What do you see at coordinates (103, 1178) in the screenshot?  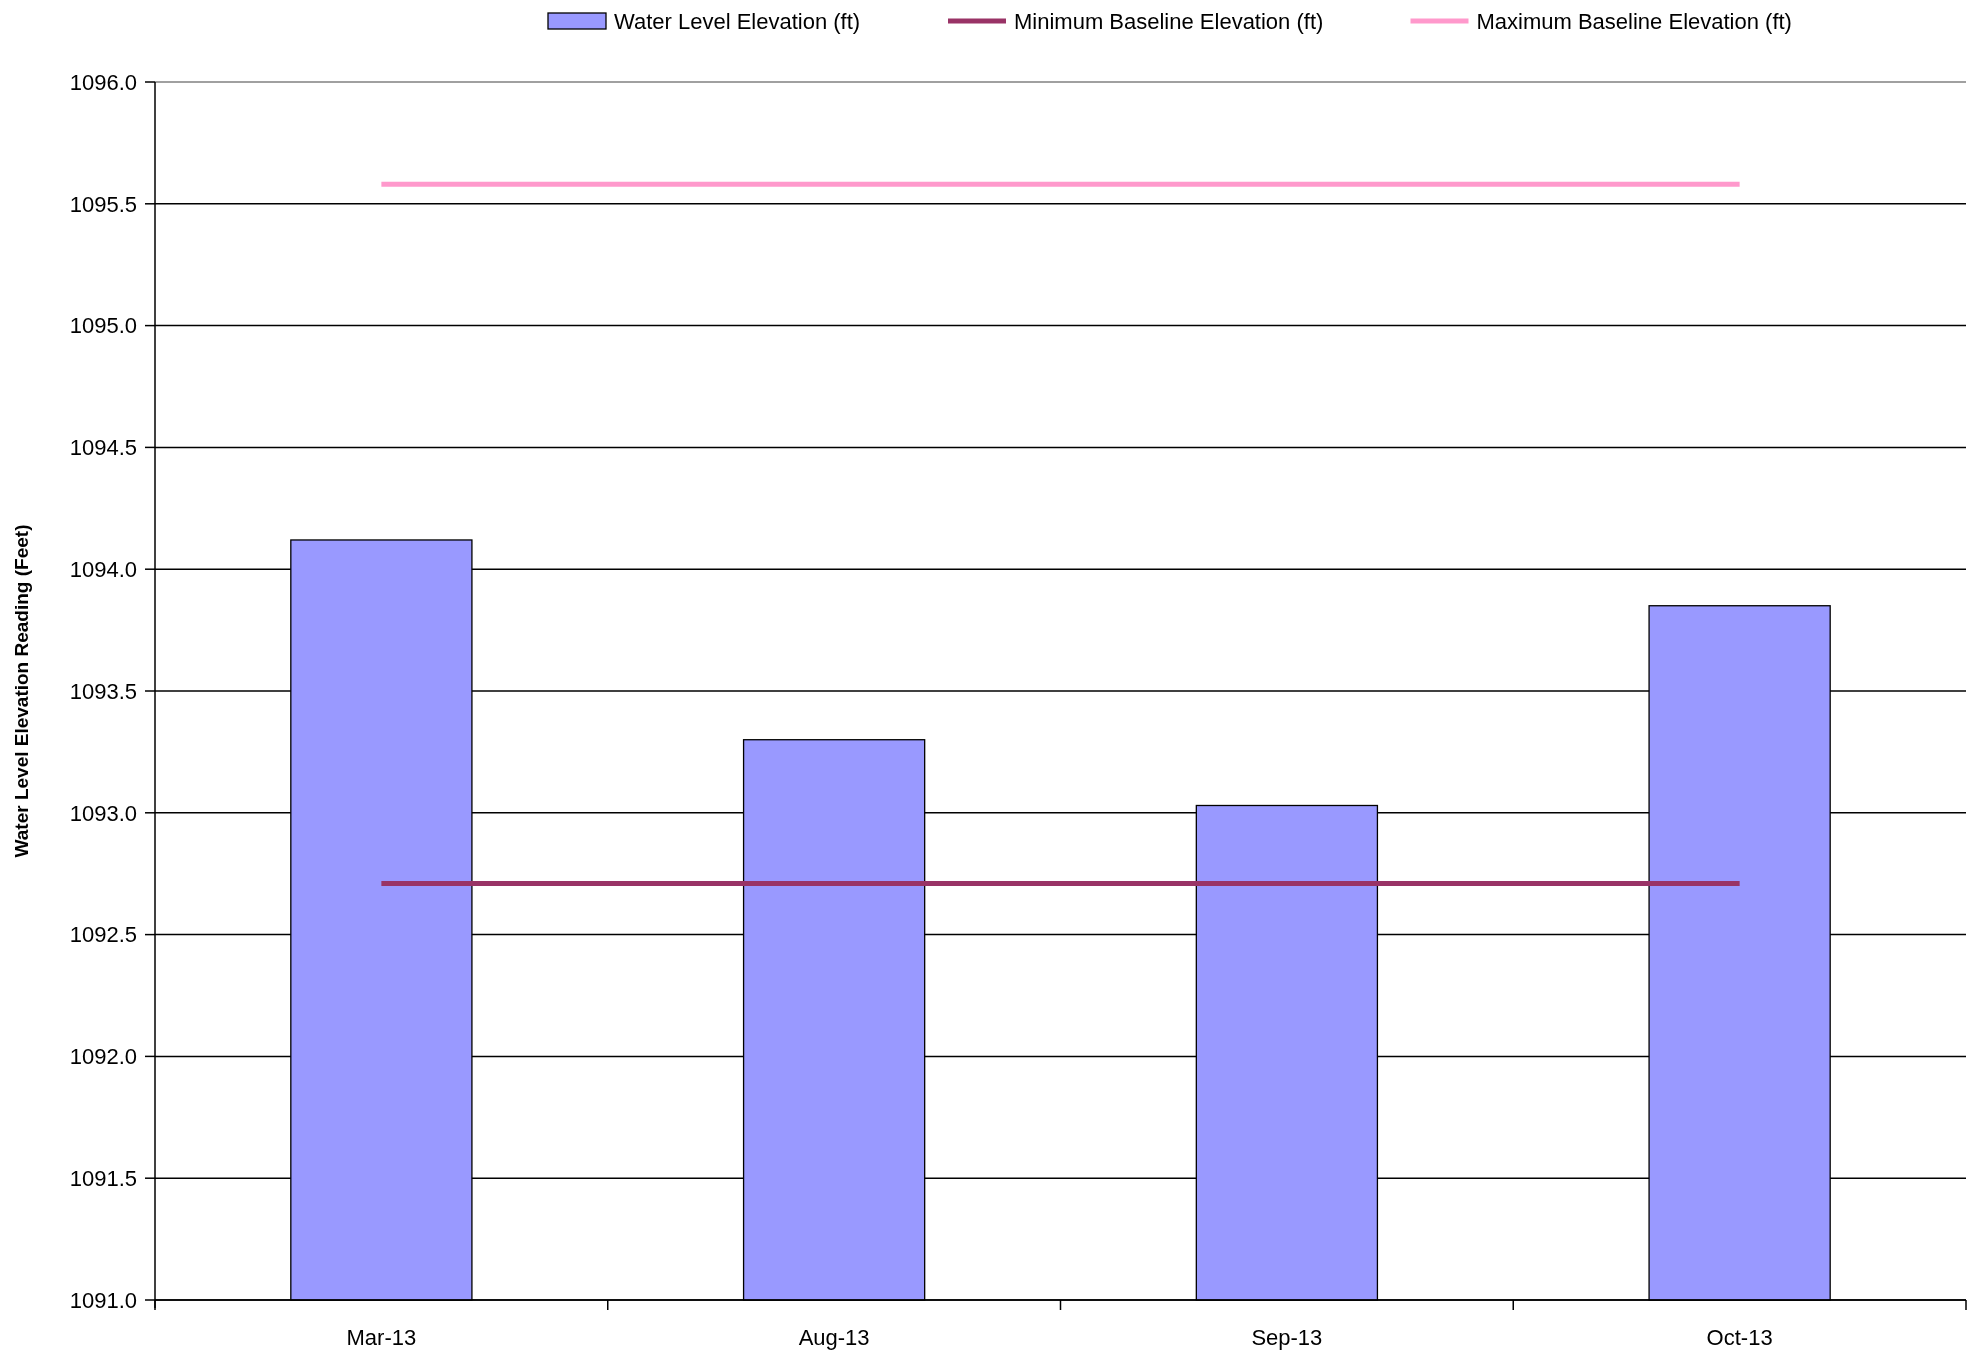 I see `y-tick-label: 1091.5` at bounding box center [103, 1178].